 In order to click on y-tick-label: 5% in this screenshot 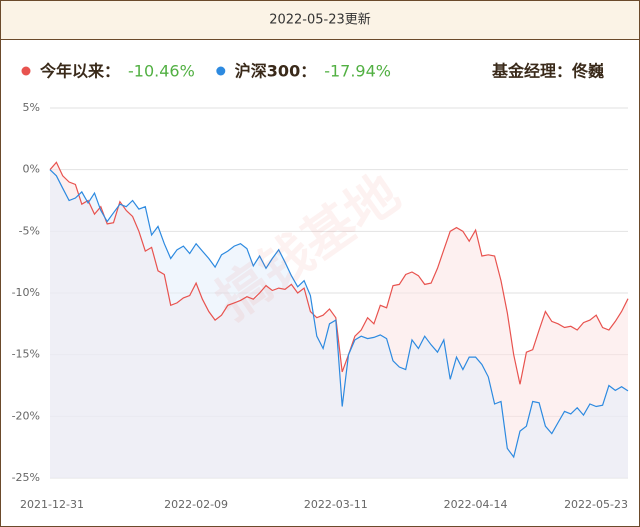, I will do `click(31, 107)`.